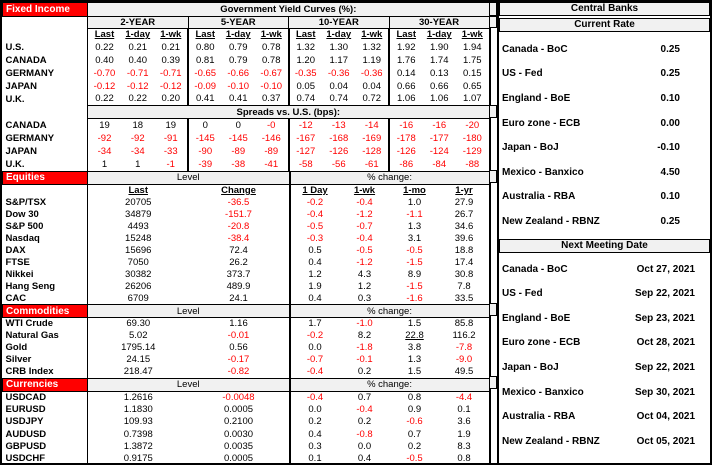 The width and height of the screenshot is (712, 465). Describe the element at coordinates (171, 99) in the screenshot. I see `value-cell: 0.20` at that location.